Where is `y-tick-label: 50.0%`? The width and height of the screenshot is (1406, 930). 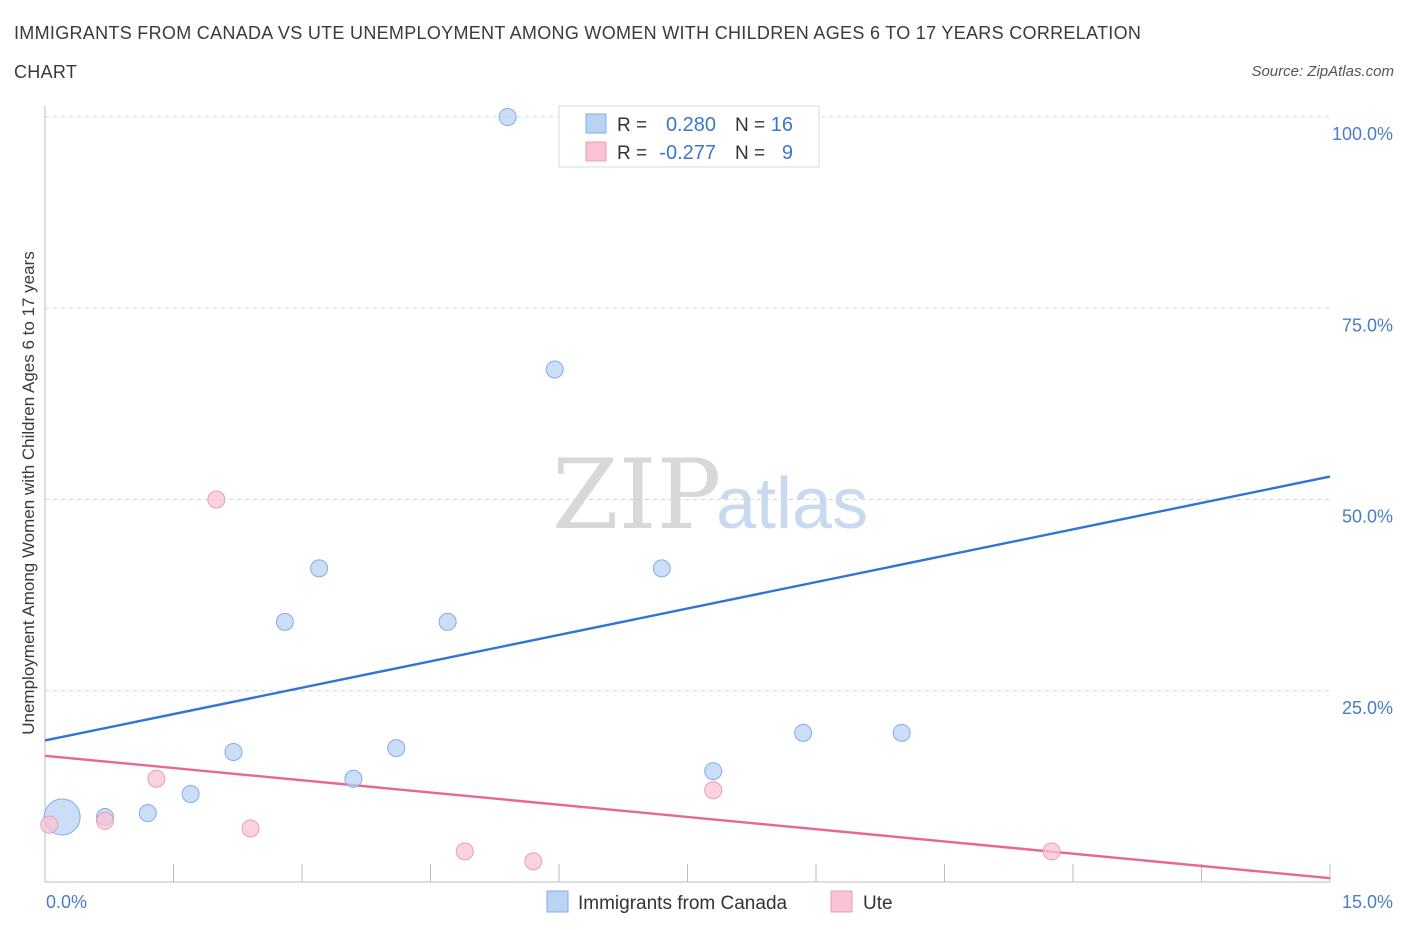
y-tick-label: 50.0% is located at coordinates (1367, 517).